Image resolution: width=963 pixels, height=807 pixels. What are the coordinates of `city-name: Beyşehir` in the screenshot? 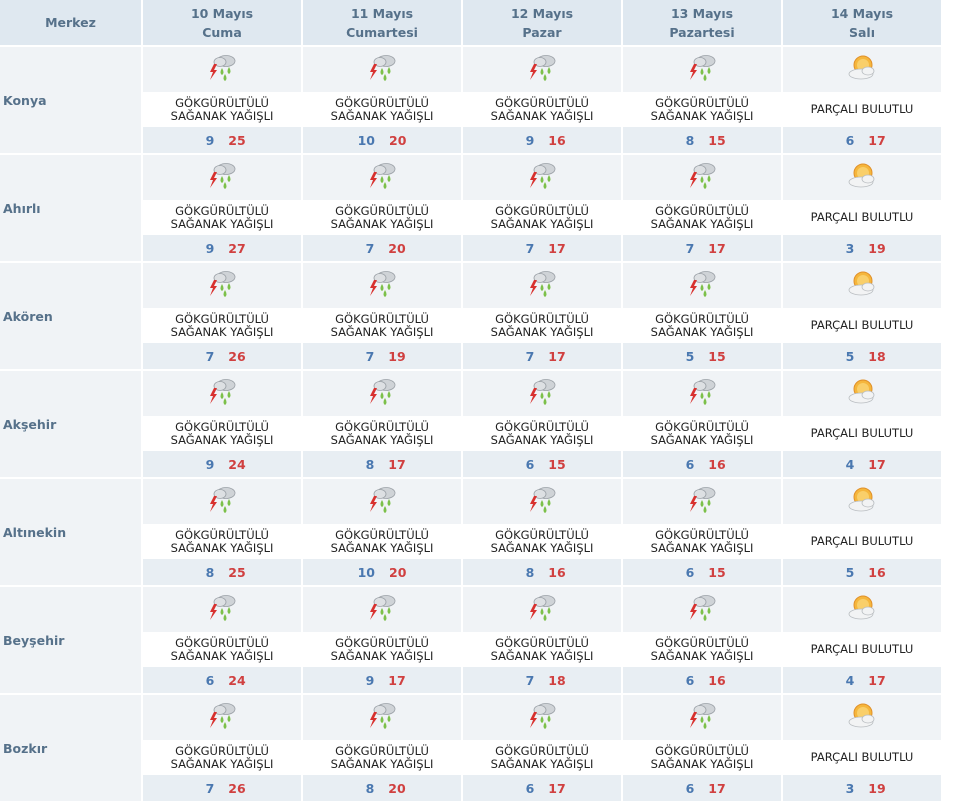 It's located at (71, 641).